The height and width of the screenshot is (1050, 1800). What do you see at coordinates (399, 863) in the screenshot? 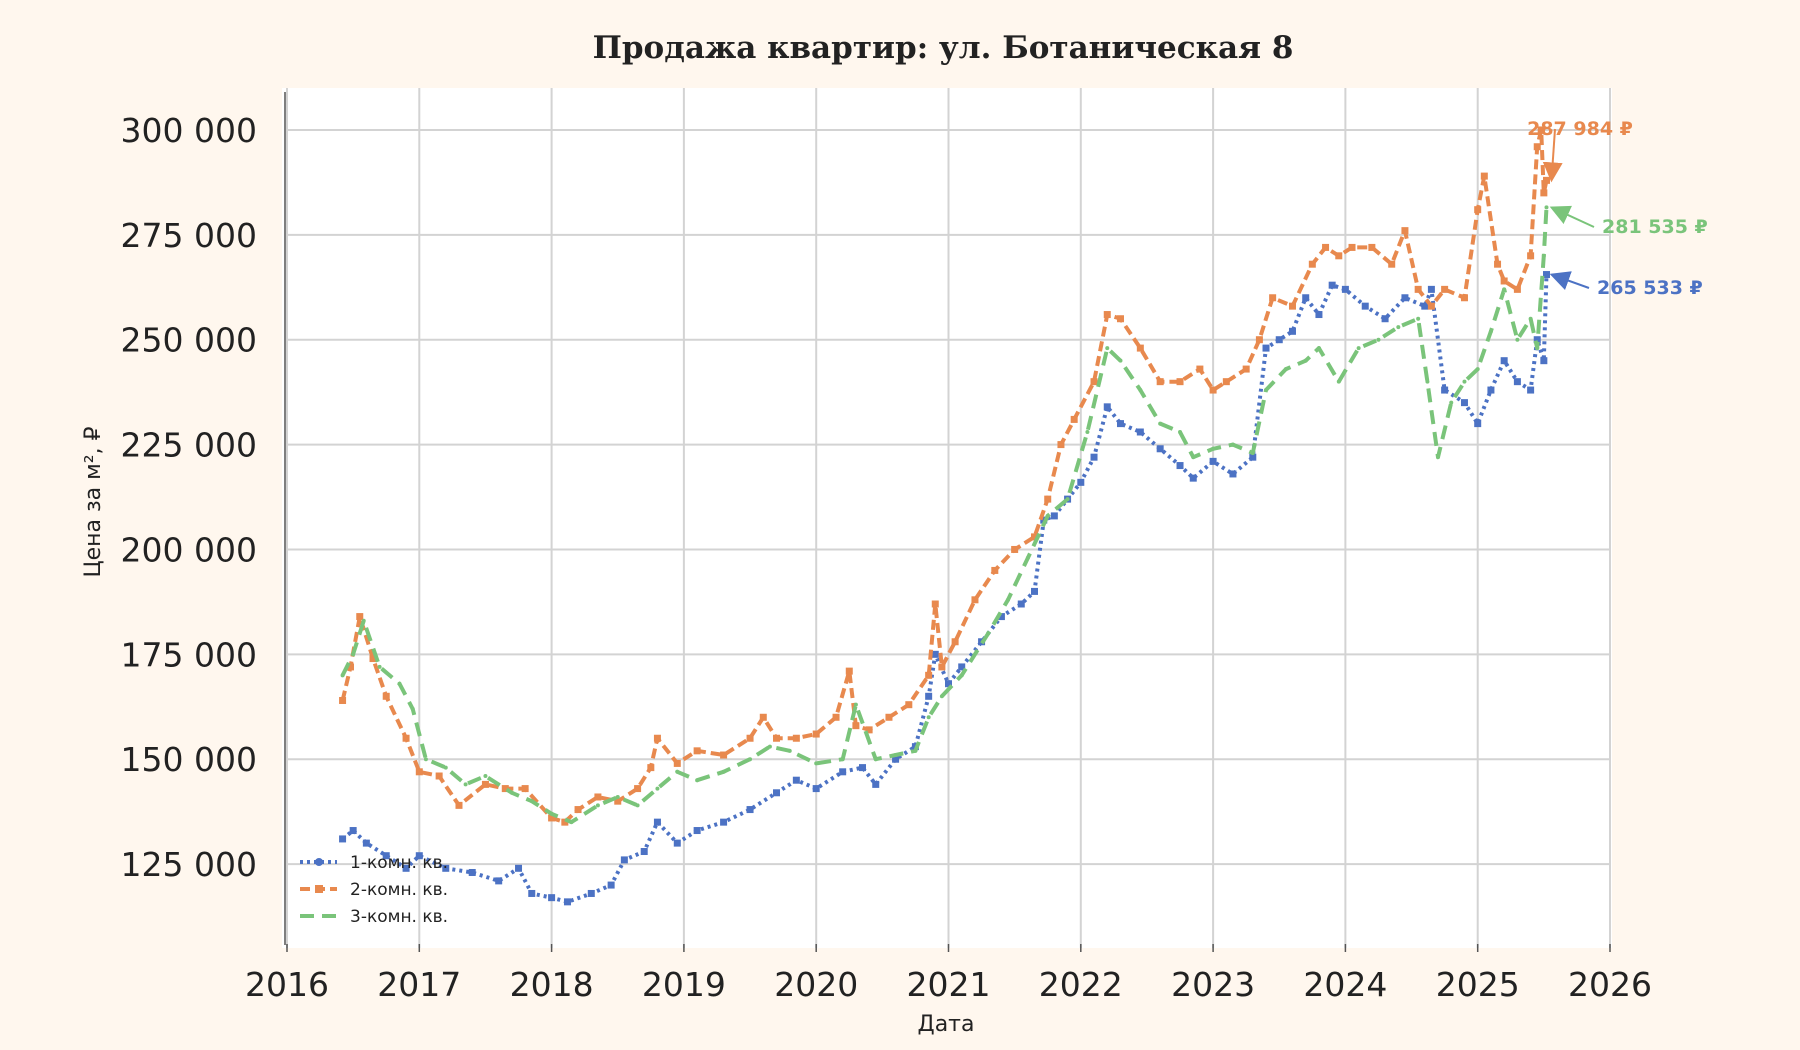
I see `legend-label: 1-комн. кв.` at bounding box center [399, 863].